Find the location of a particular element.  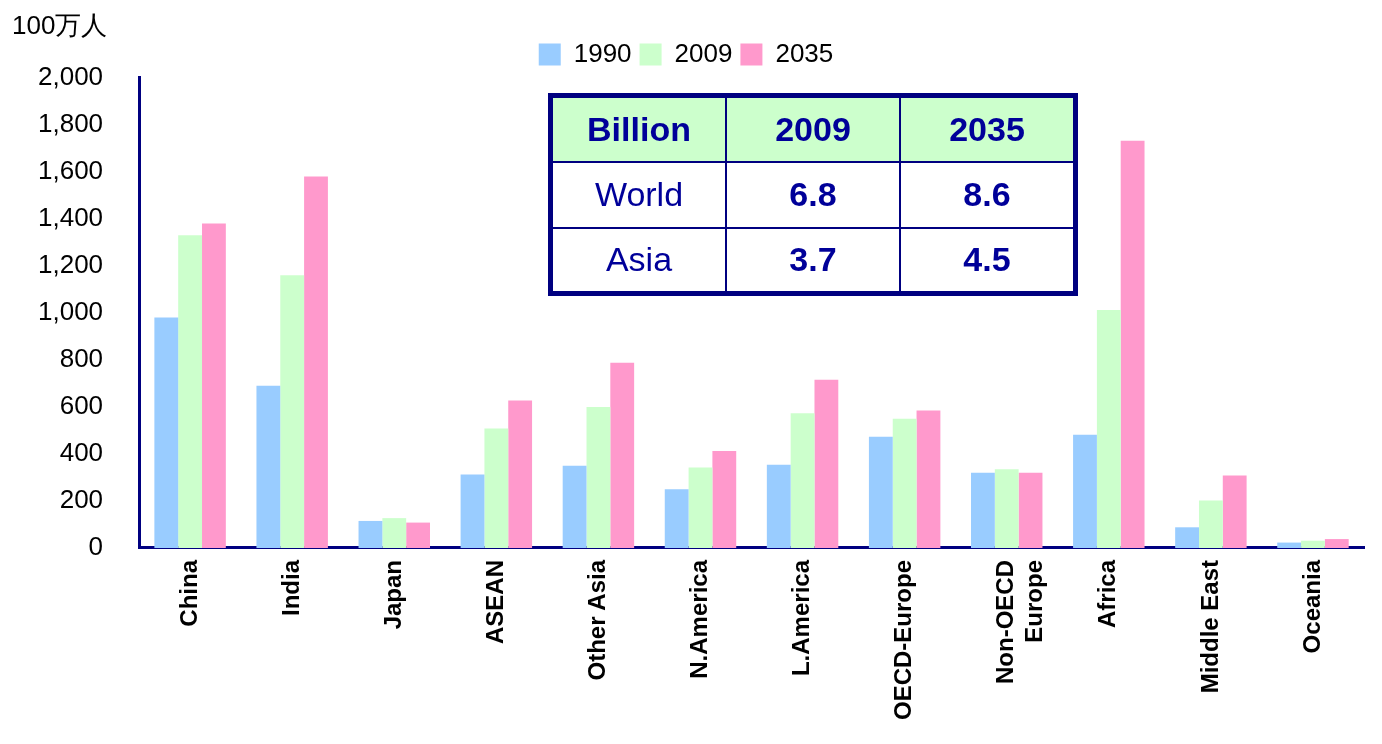

y-tick-label: 0 is located at coordinates (96, 546).